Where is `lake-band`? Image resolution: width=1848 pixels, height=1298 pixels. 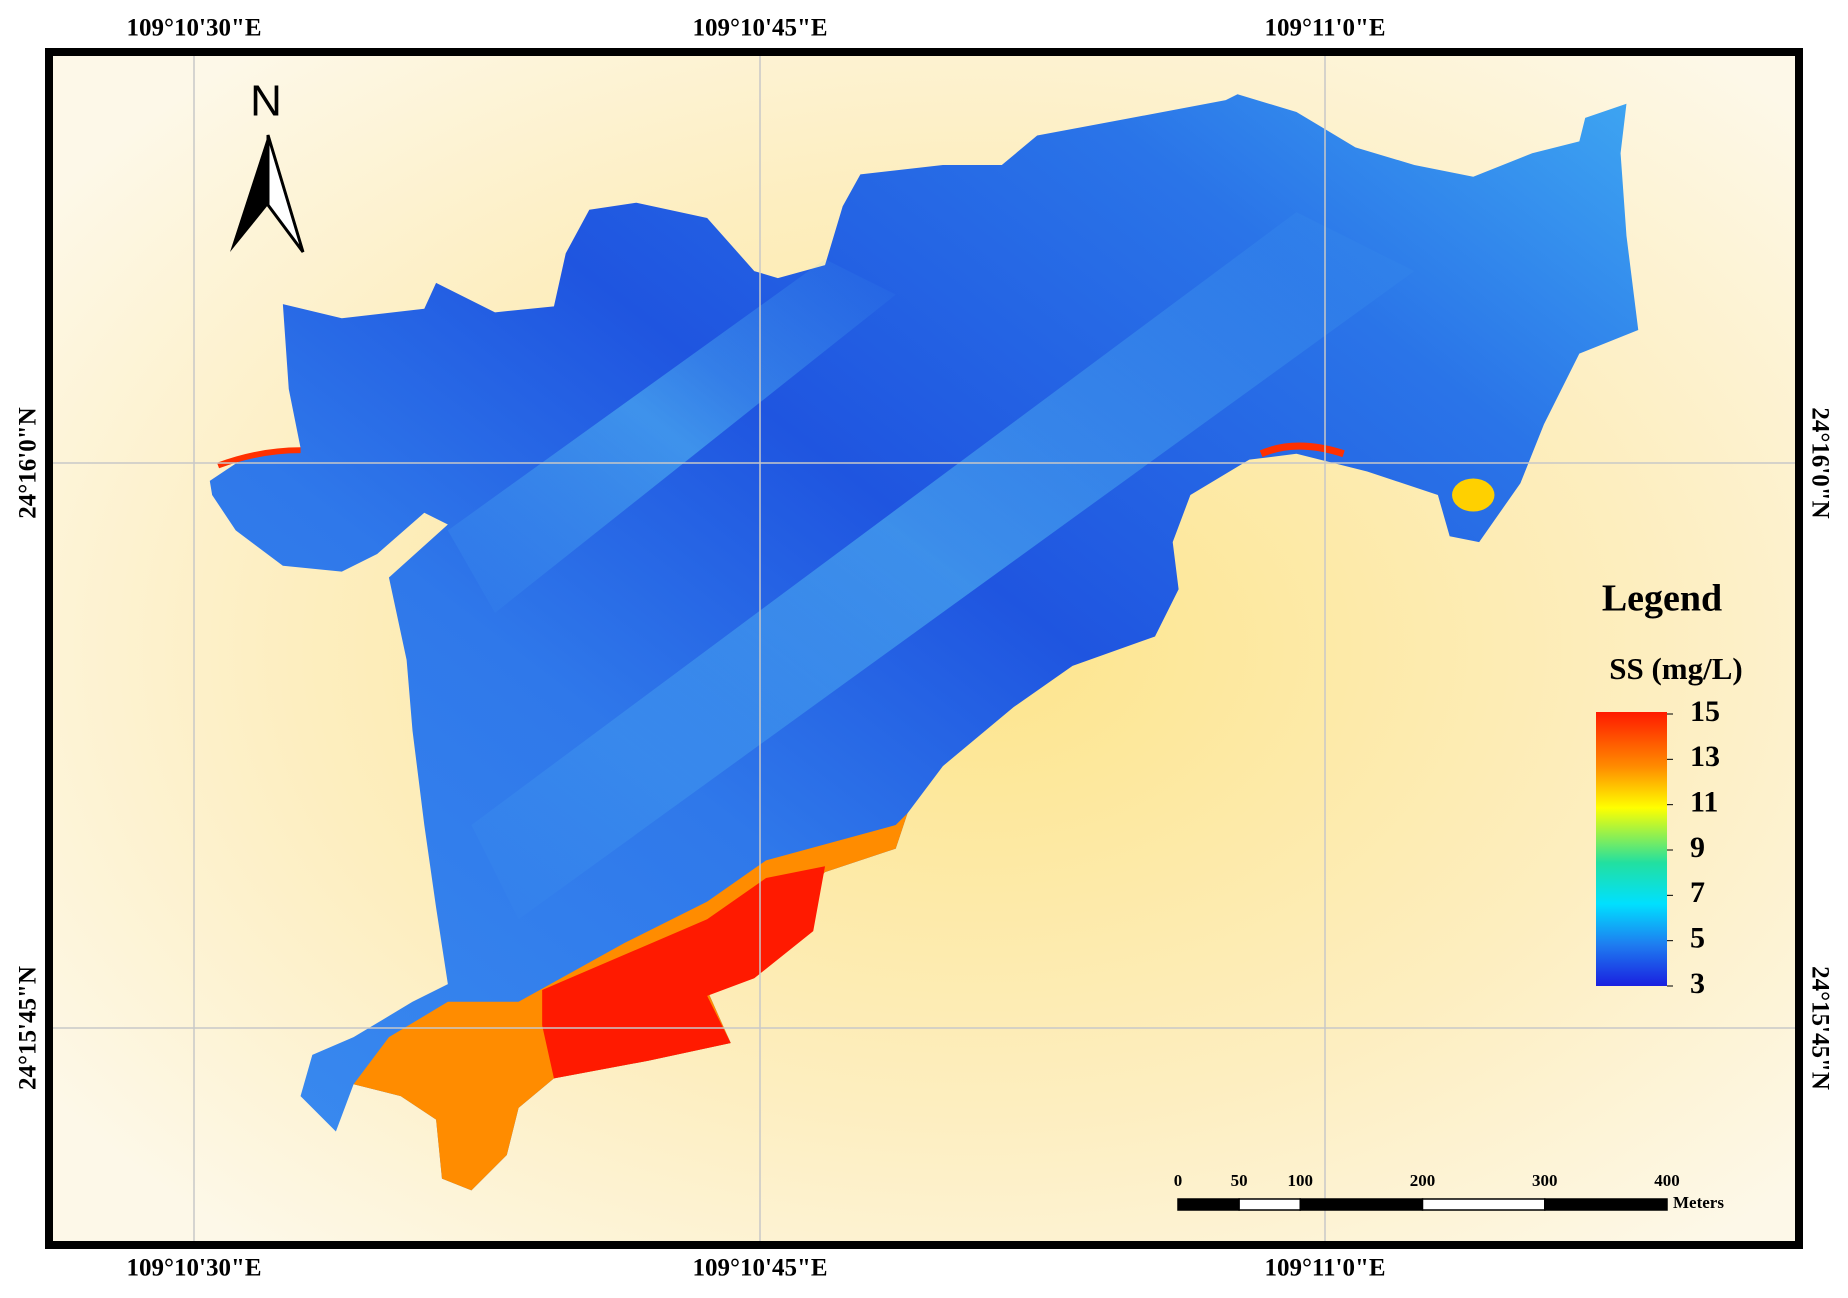
lake-band is located at coordinates (671, 436).